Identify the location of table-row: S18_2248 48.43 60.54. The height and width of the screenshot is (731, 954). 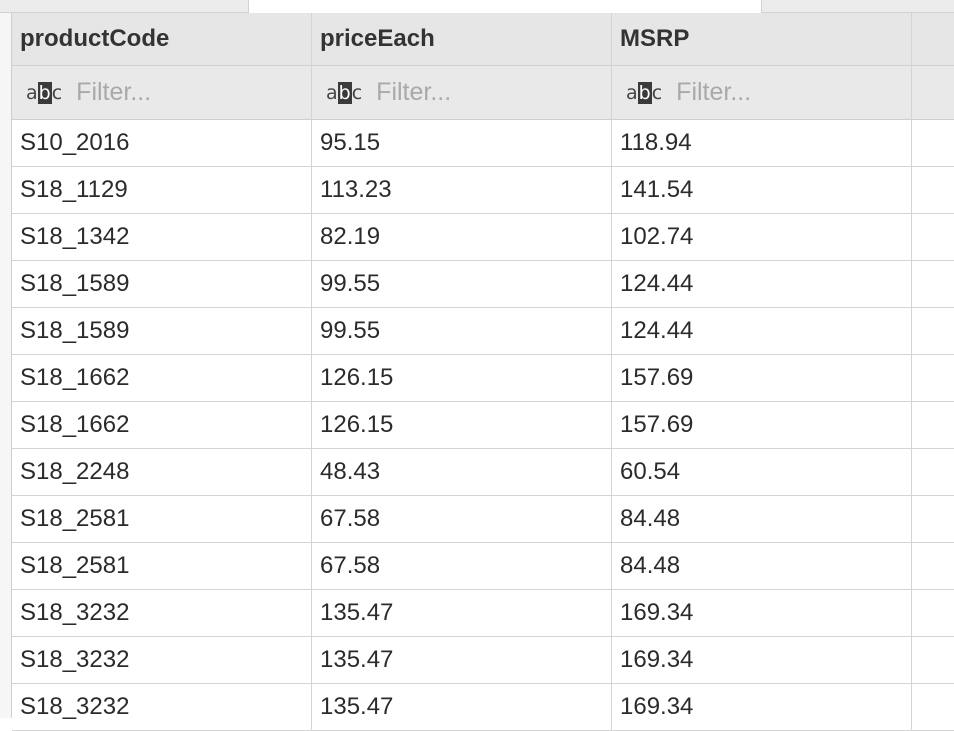
(483, 472).